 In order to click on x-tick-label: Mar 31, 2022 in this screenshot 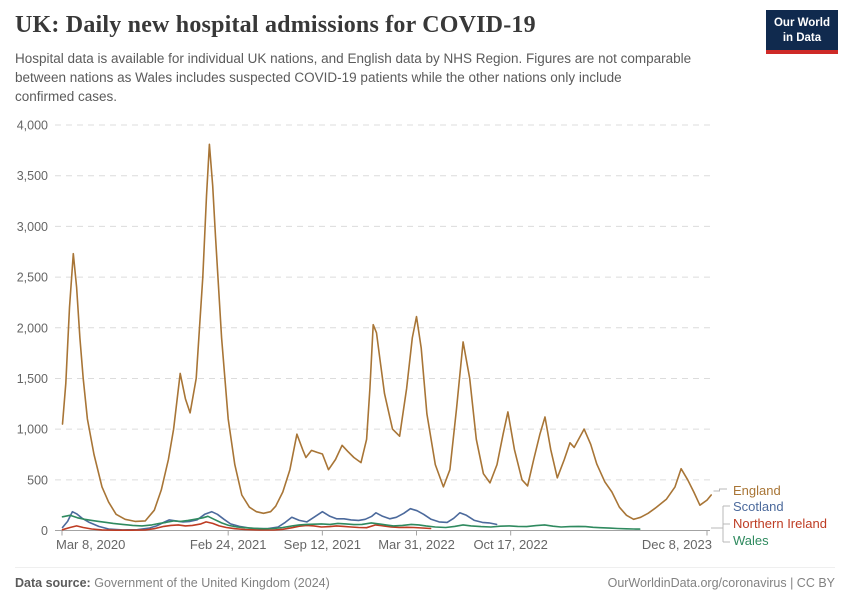, I will do `click(416, 544)`.